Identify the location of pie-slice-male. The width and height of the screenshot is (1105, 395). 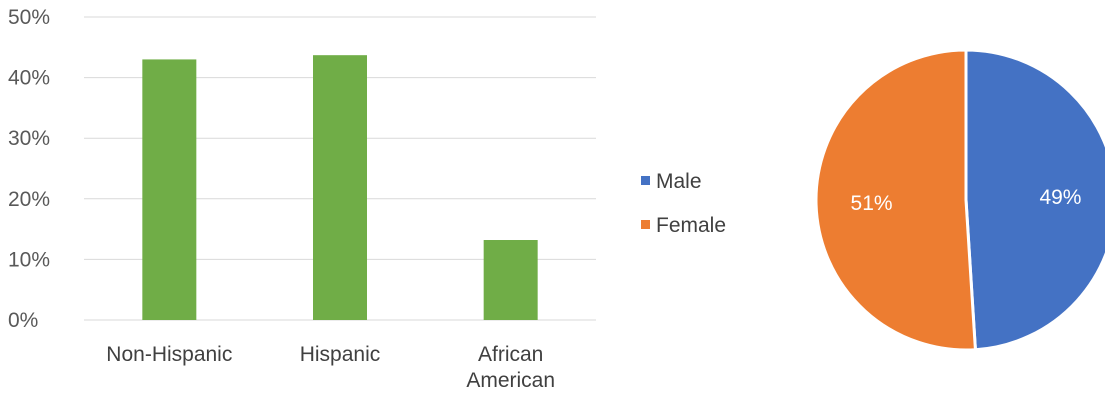
(1034, 200).